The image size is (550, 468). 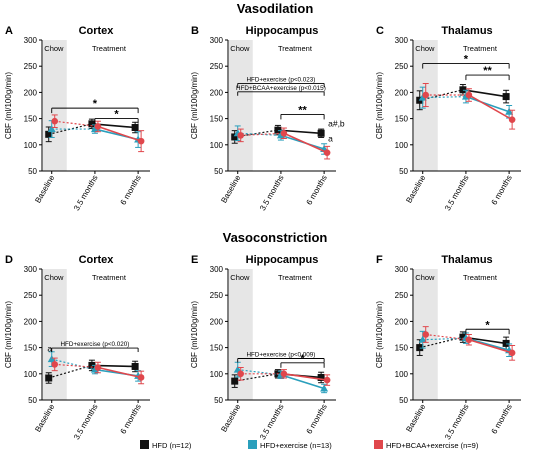 What do you see at coordinates (9, 260) in the screenshot?
I see `panel-letter: D` at bounding box center [9, 260].